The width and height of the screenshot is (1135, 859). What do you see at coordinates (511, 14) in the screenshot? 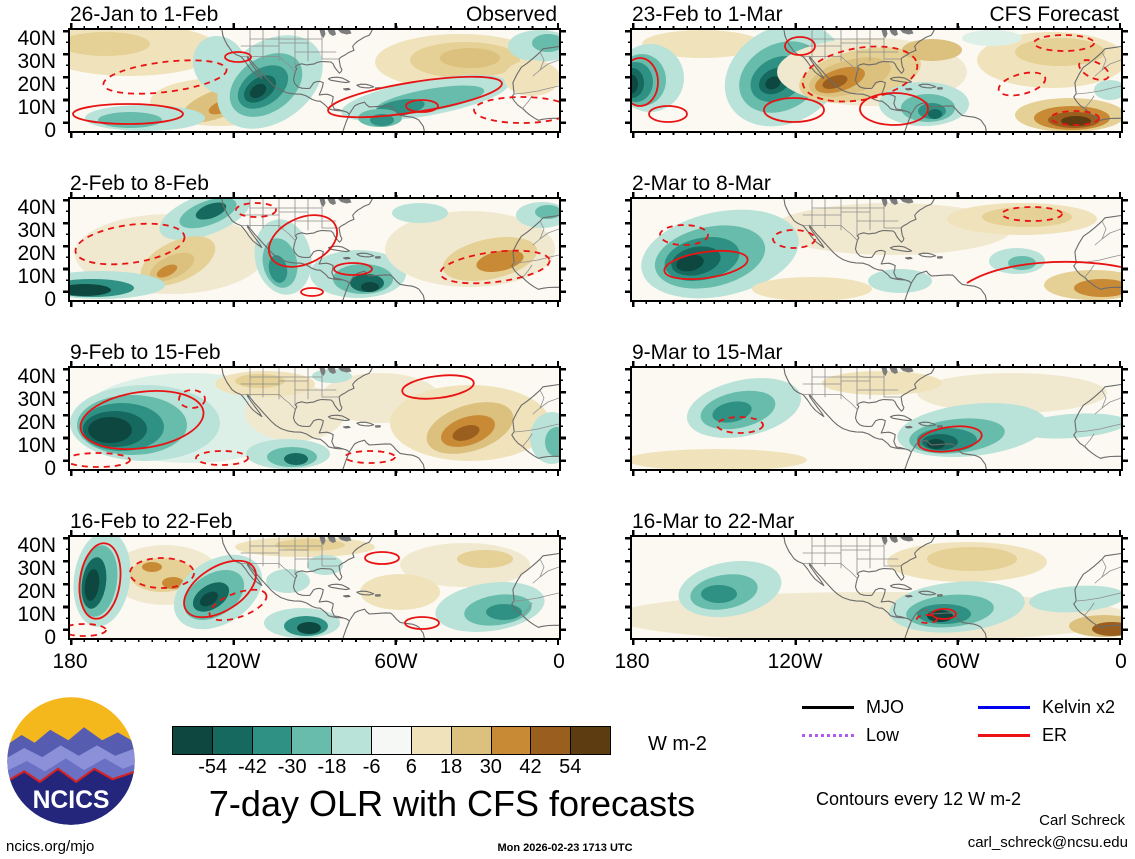
I see `column-label-observed: Observed` at bounding box center [511, 14].